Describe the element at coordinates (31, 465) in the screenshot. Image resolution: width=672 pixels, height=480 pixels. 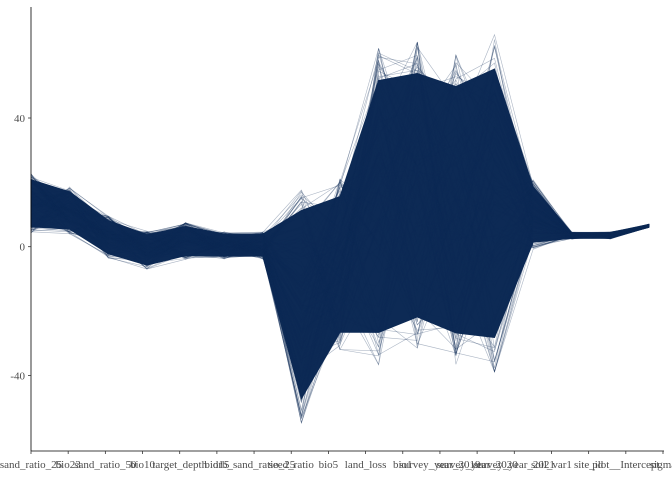
I see `x-tick-label: sand_ratio_25` at that location.